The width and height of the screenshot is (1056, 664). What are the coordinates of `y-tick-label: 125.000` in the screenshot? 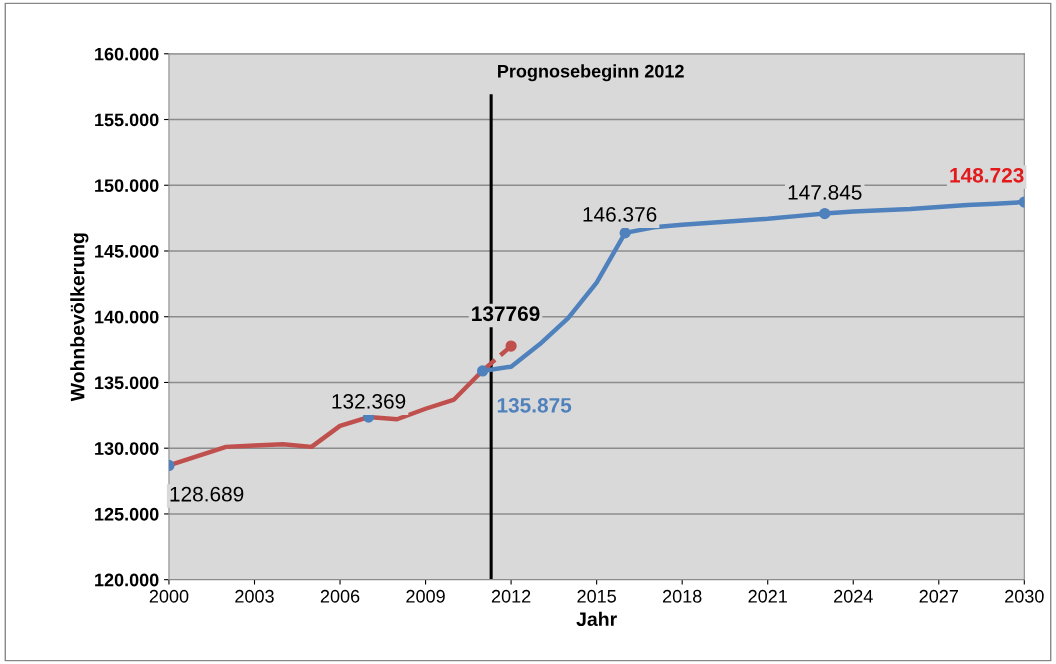 It's located at (127, 514).